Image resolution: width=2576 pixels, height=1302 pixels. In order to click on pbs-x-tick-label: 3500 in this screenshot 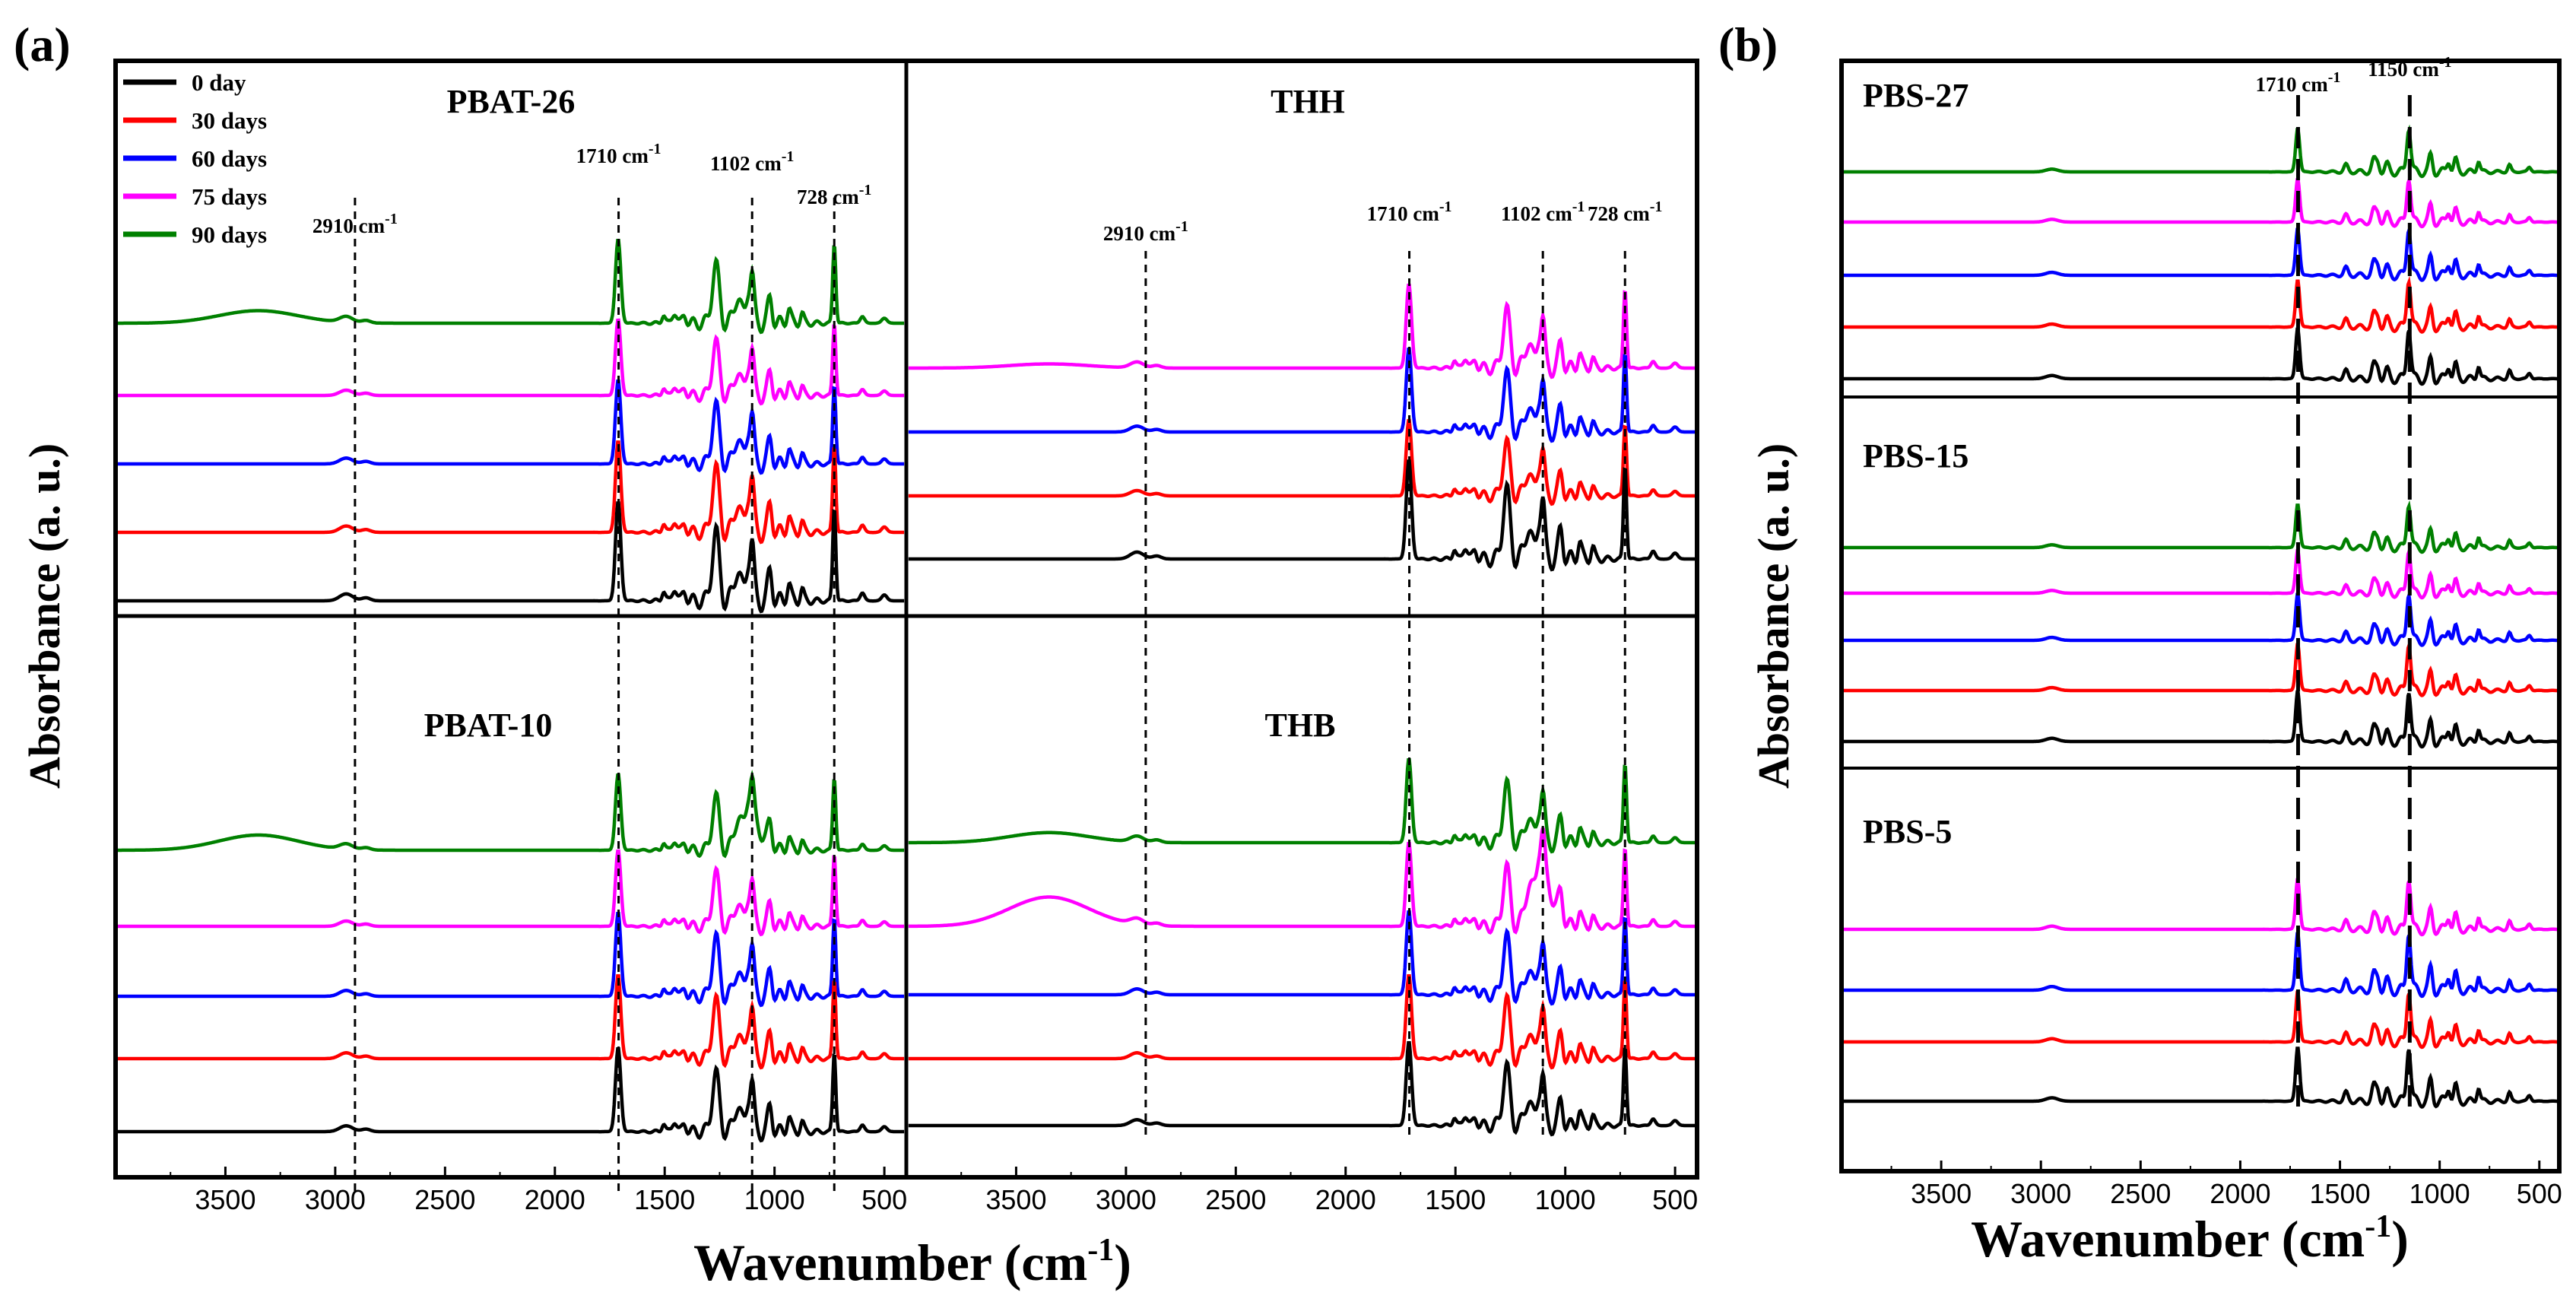, I will do `click(1942, 1193)`.